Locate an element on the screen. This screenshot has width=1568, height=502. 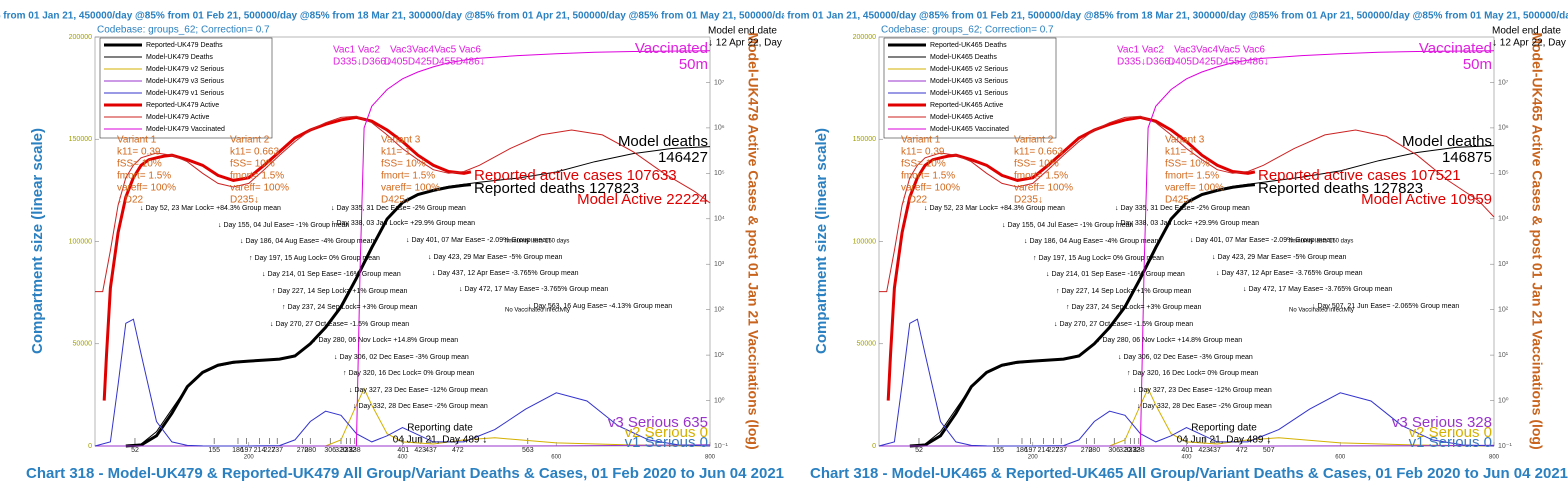
legend-label: Reported-UK465 Deaths is located at coordinates (968, 45).